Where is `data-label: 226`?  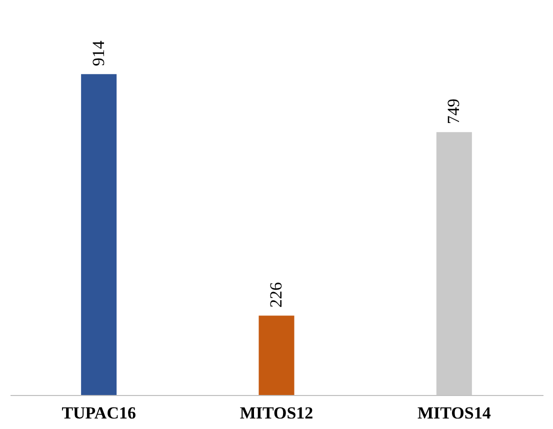 data-label: 226 is located at coordinates (276, 295).